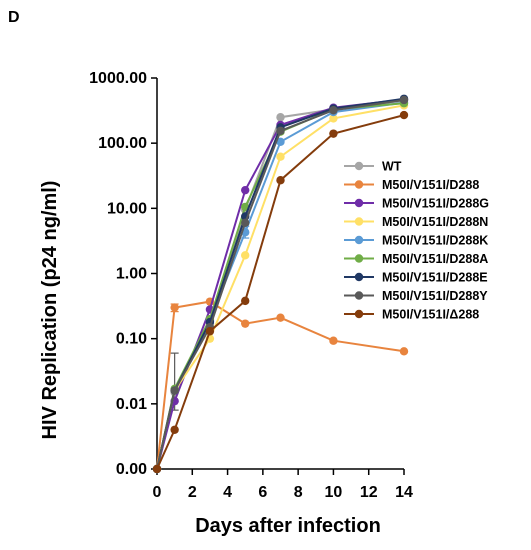 This screenshot has width=531, height=550. I want to click on y-tick-label: 0.00, so click(131, 469).